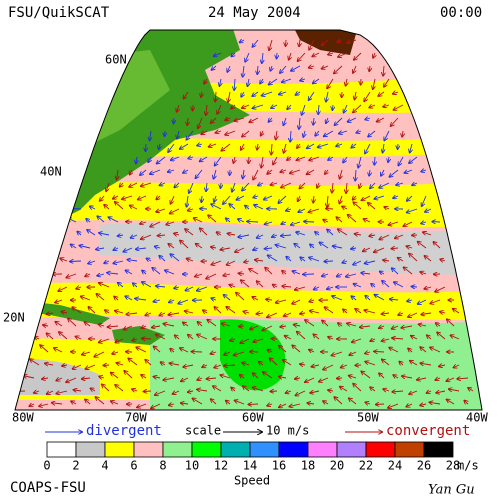 The width and height of the screenshot is (500, 500). I want to click on lon-label: 60W, so click(253, 418).